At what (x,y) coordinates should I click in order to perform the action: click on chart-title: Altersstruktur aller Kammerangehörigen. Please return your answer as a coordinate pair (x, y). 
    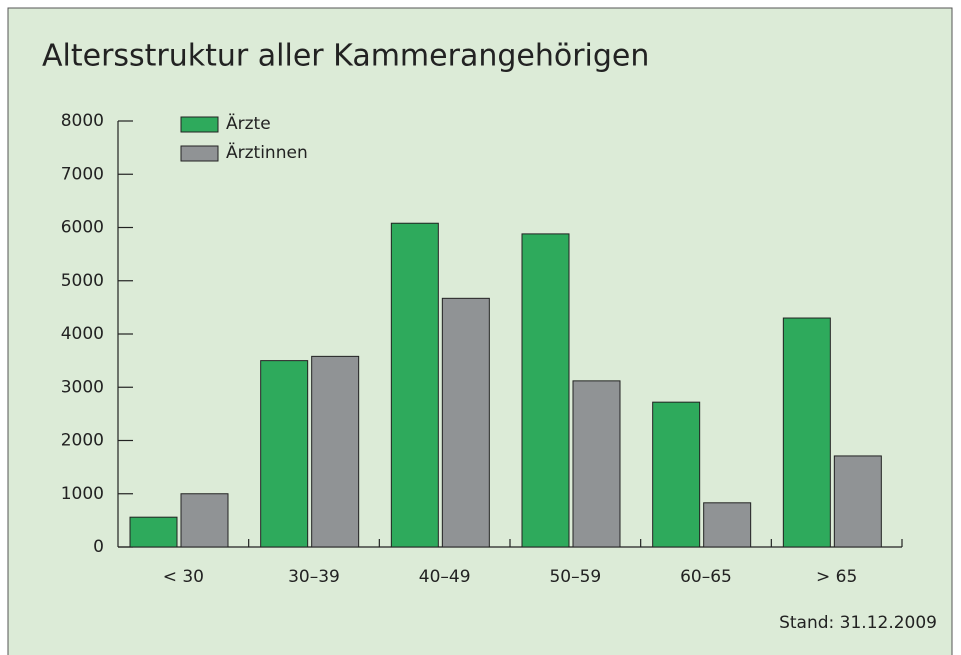
    Looking at the image, I should click on (345, 56).